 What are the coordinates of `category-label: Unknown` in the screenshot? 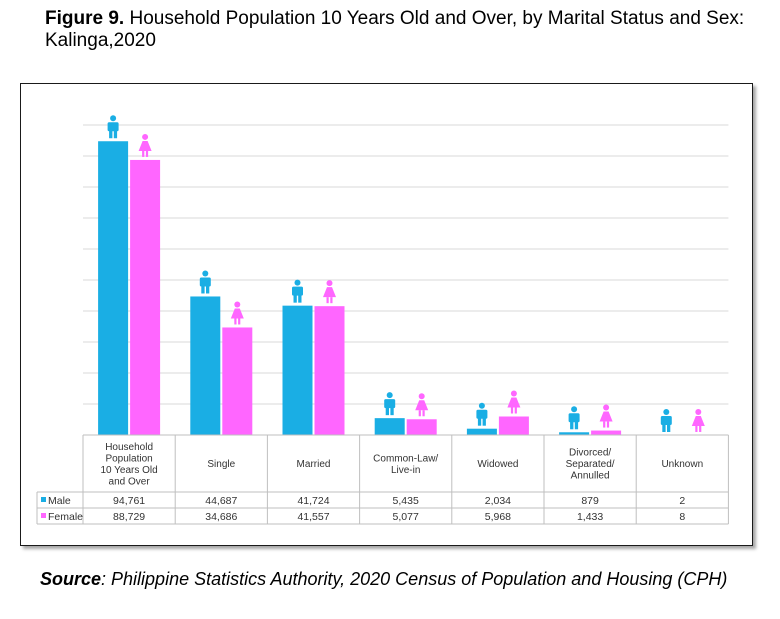 It's located at (682, 464).